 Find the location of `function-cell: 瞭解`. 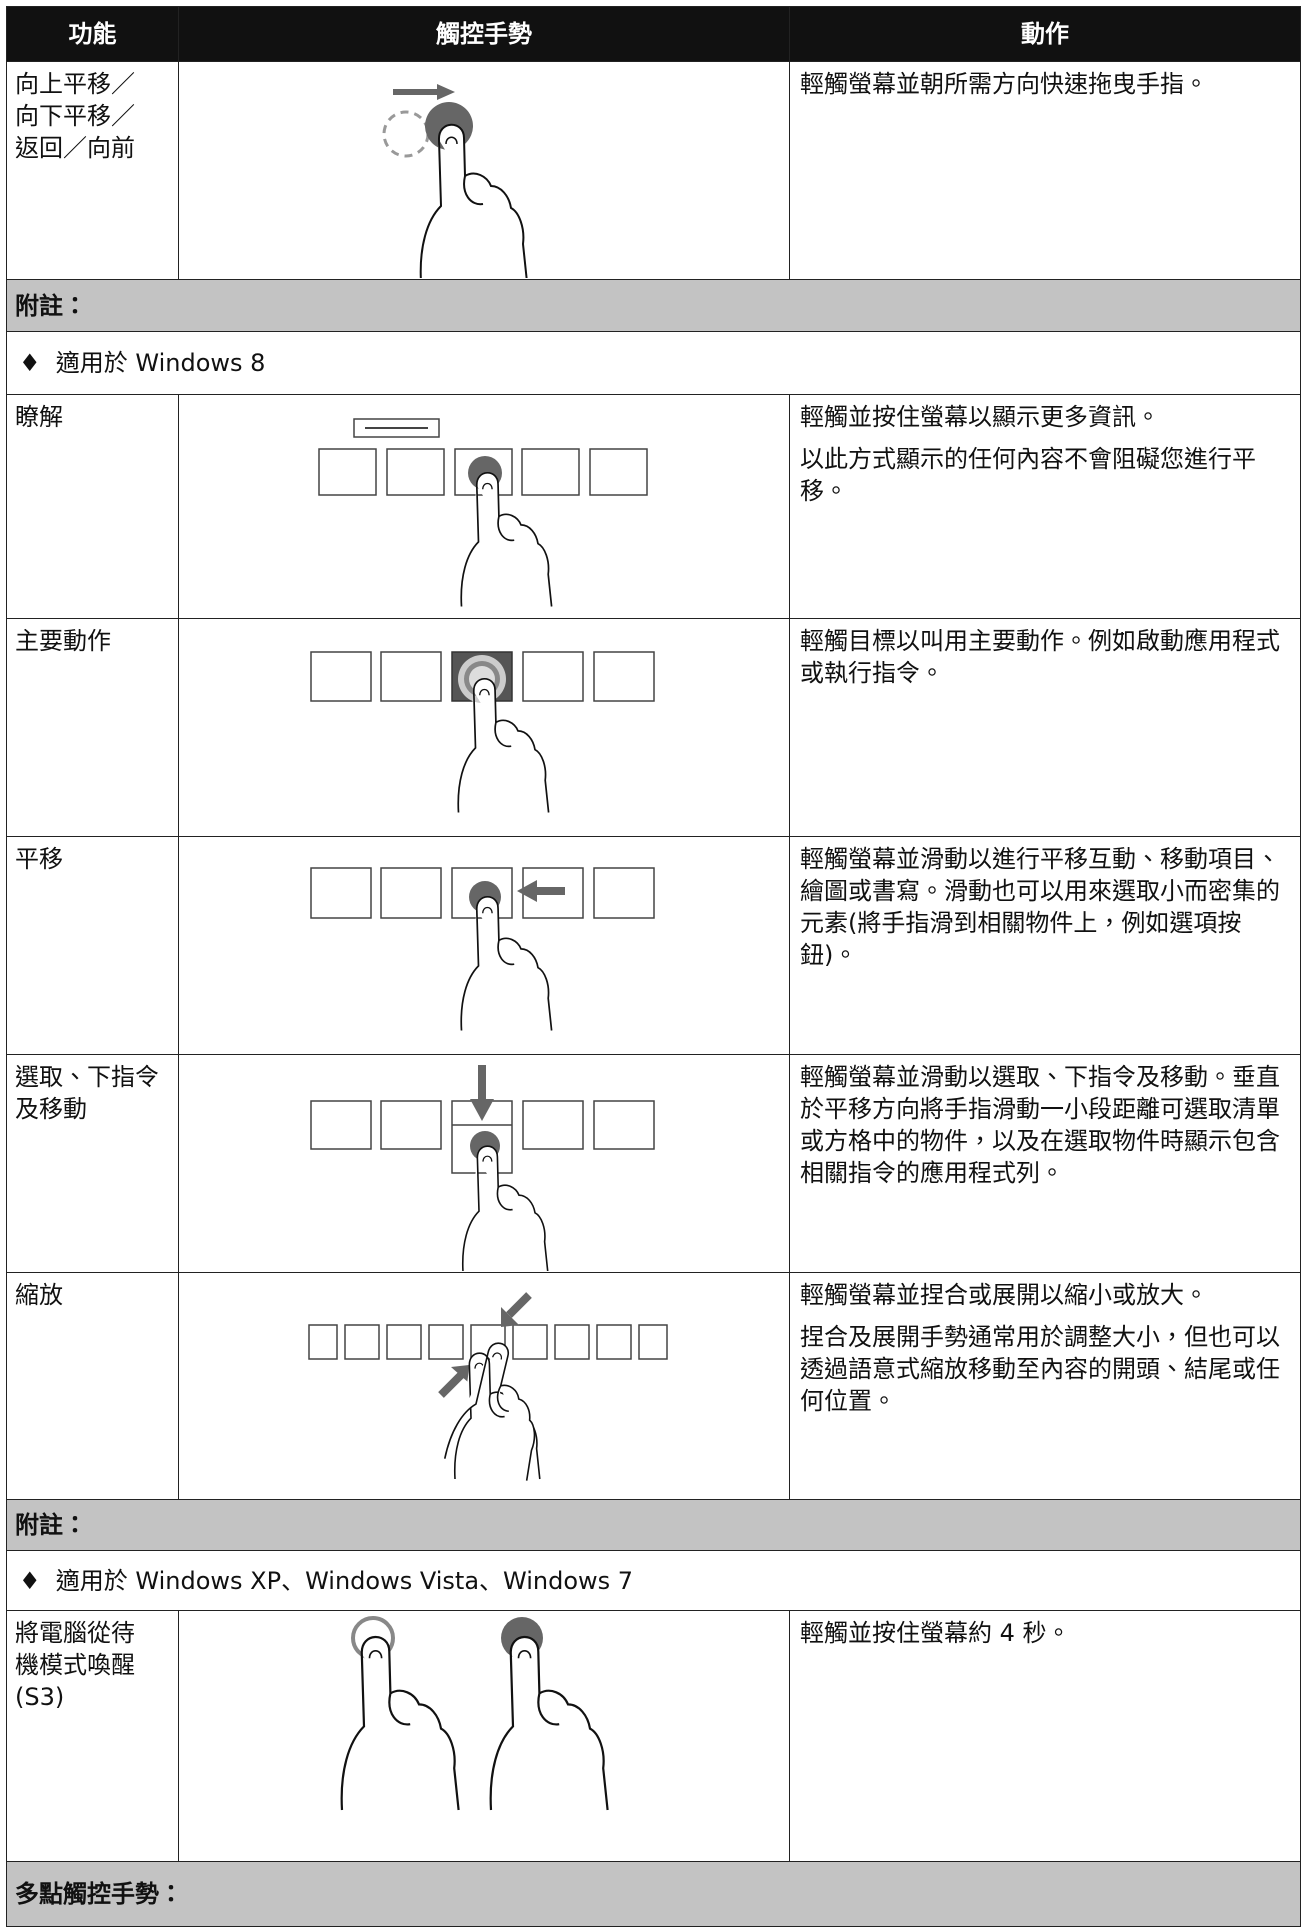

function-cell: 瞭解 is located at coordinates (92, 506).